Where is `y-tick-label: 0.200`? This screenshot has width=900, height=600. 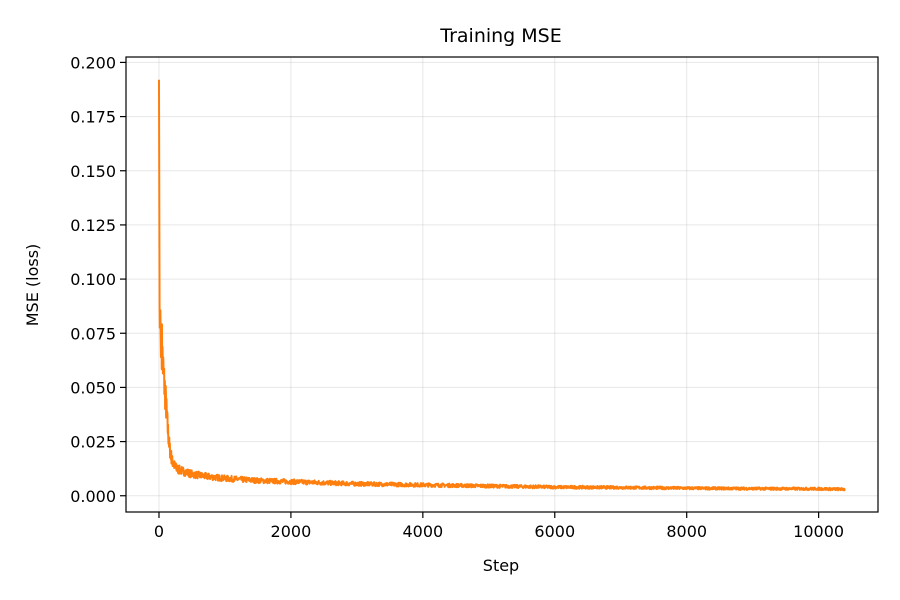 y-tick-label: 0.200 is located at coordinates (93, 62).